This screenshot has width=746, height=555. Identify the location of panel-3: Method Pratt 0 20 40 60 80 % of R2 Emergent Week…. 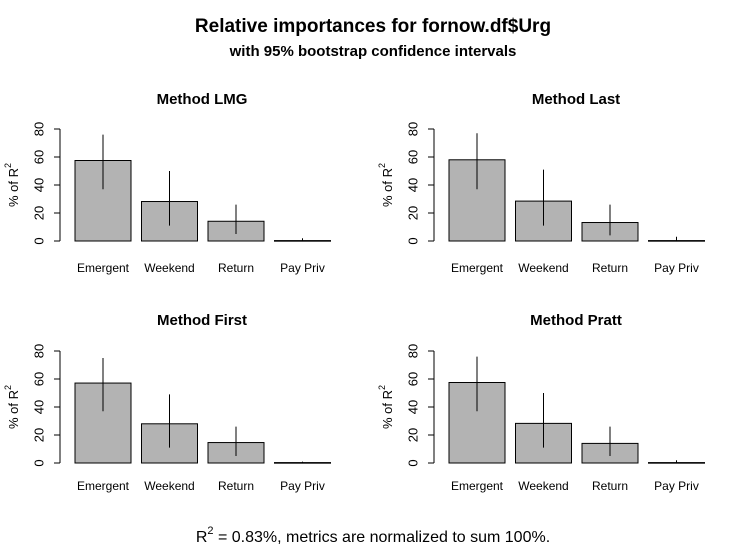
(541, 402).